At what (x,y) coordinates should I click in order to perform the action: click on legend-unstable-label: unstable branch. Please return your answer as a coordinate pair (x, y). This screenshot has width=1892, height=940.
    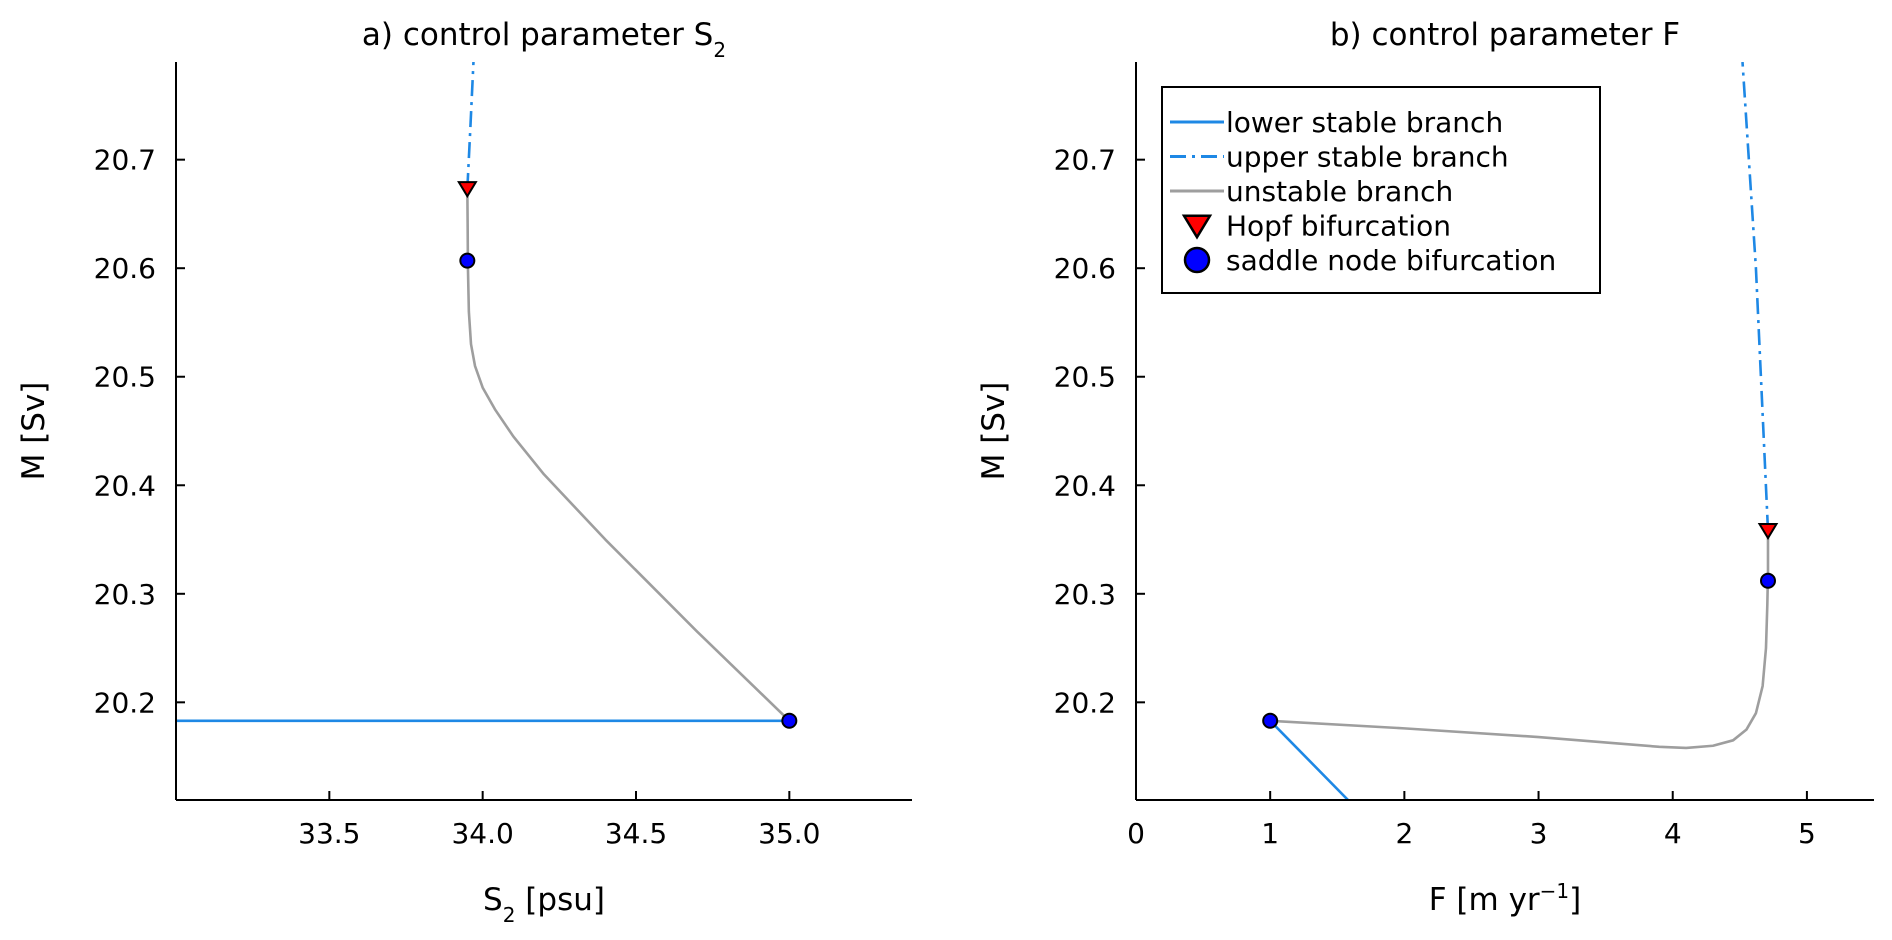
    Looking at the image, I should click on (1339, 191).